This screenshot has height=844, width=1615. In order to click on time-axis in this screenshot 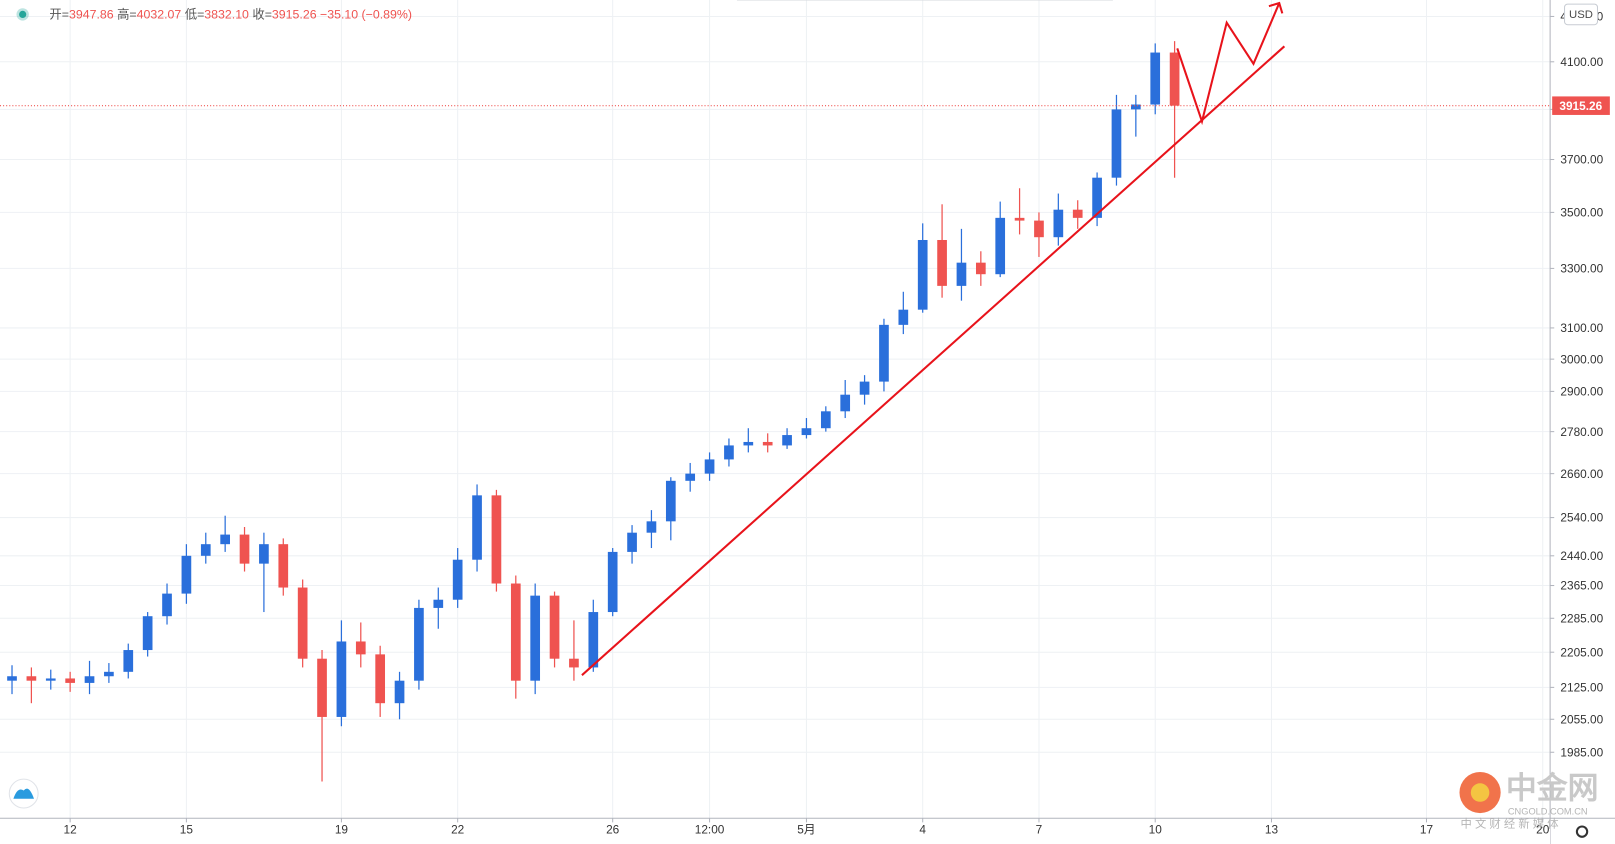, I will do `click(775, 831)`.